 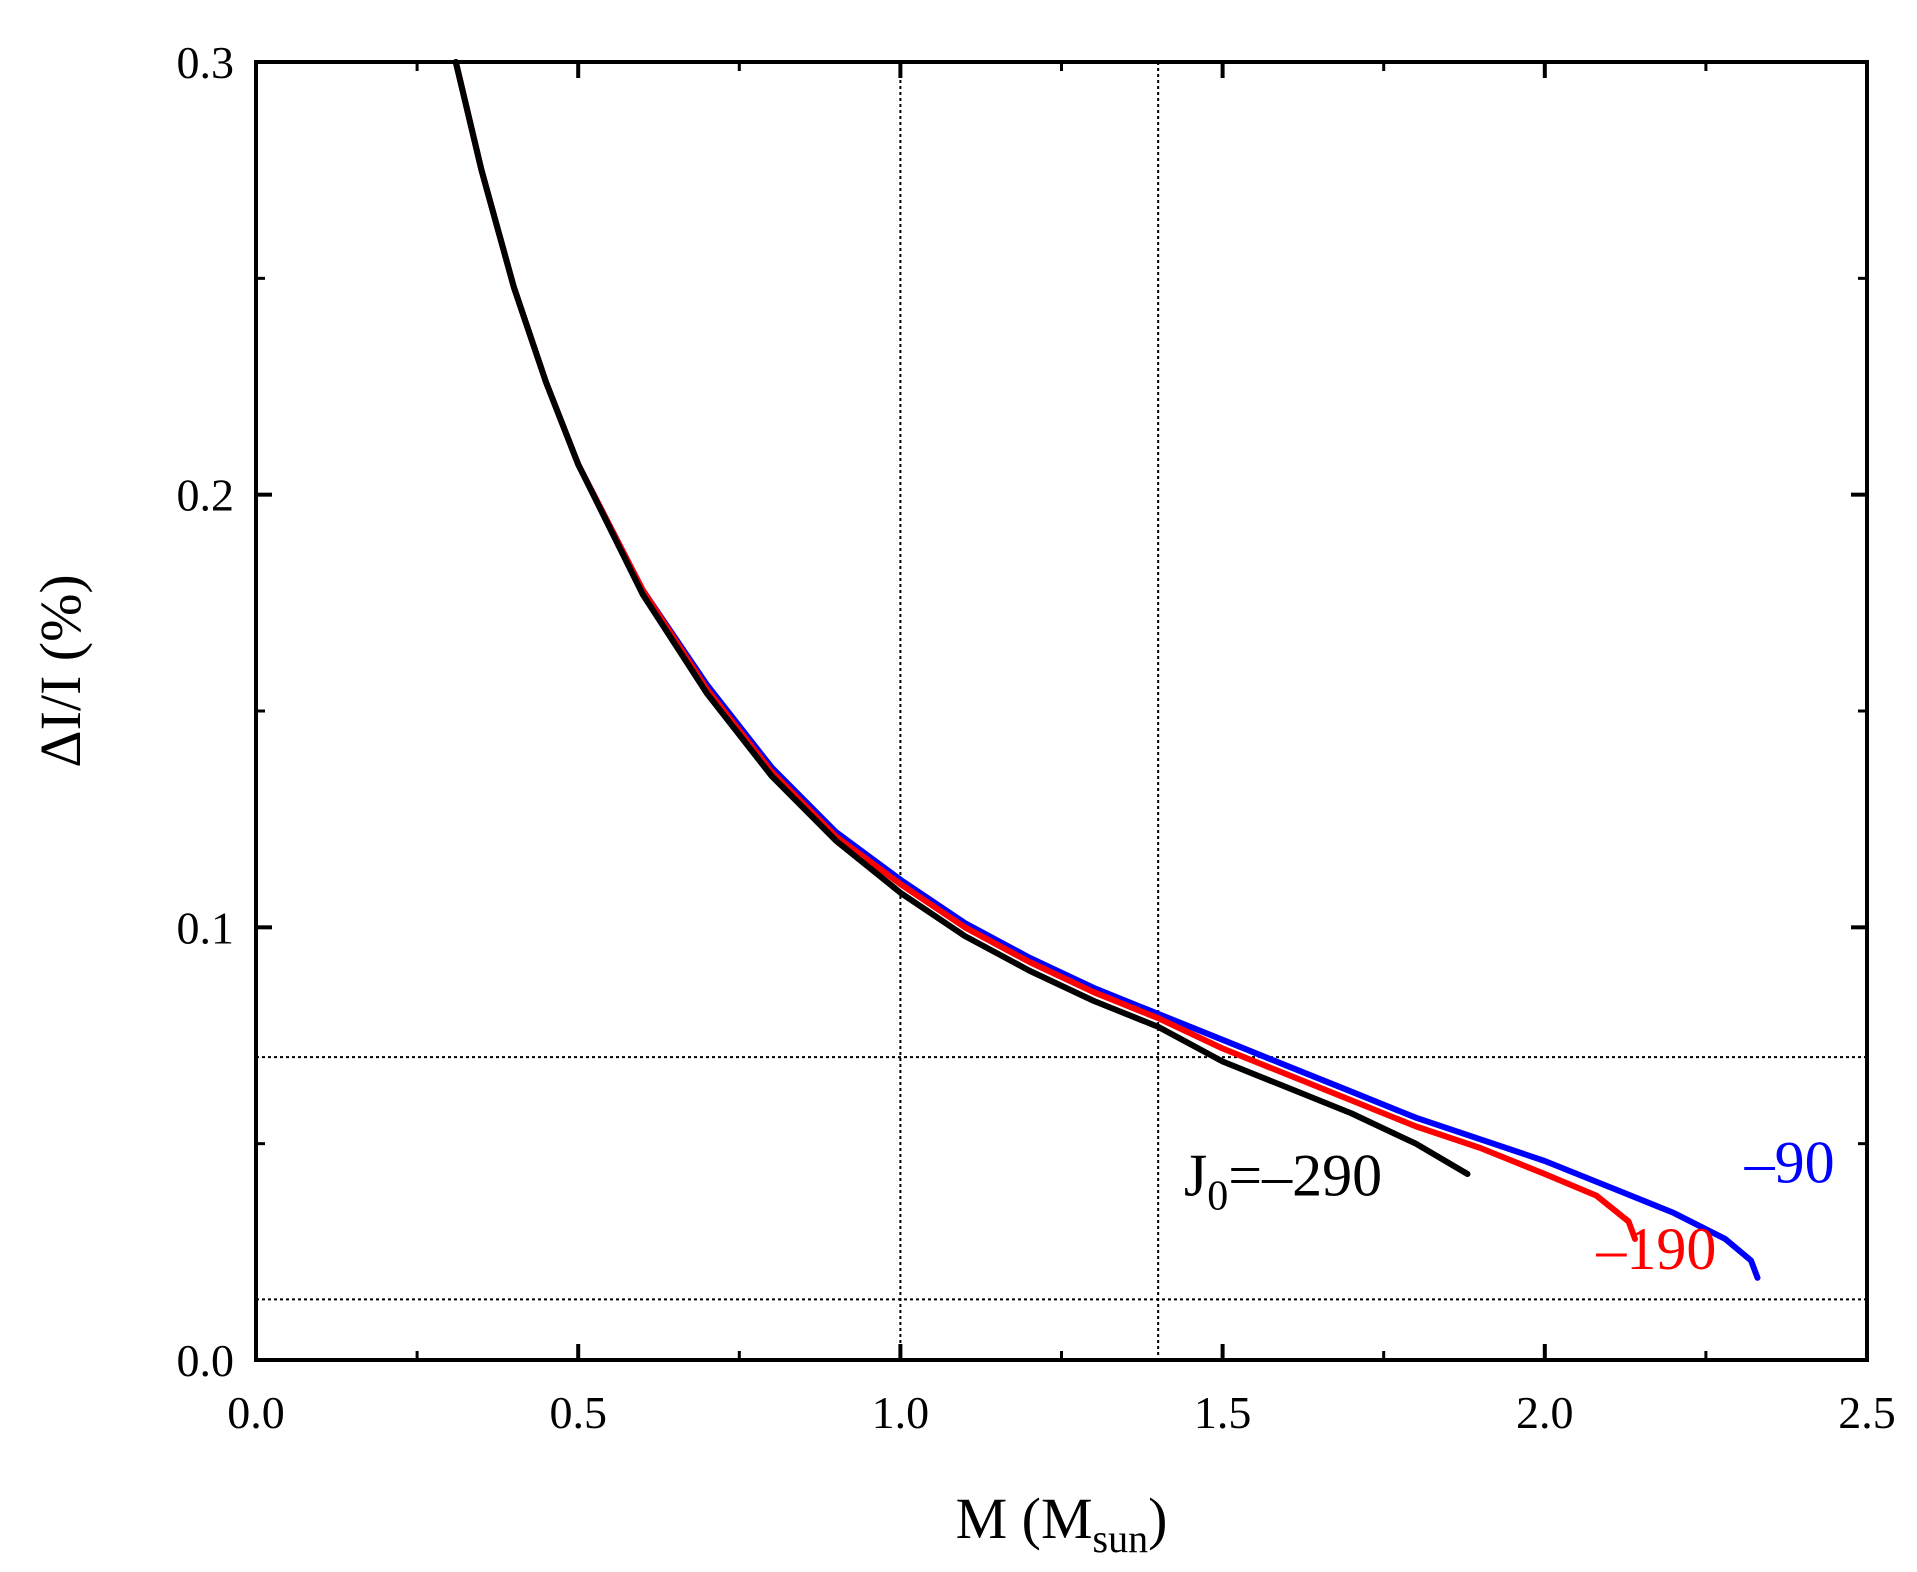 What do you see at coordinates (206, 495) in the screenshot?
I see `y-tick-label: 0.2` at bounding box center [206, 495].